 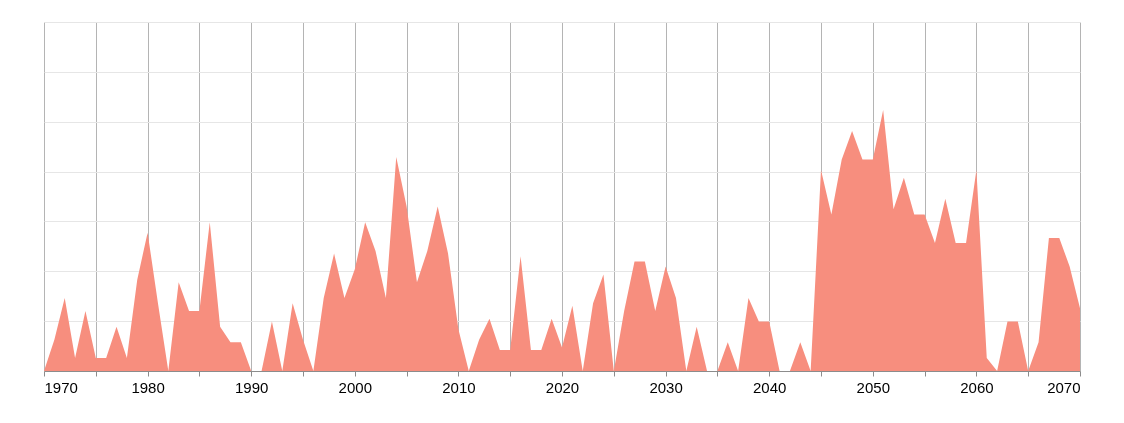 I want to click on x-tick-label: 2060, so click(x=977, y=387).